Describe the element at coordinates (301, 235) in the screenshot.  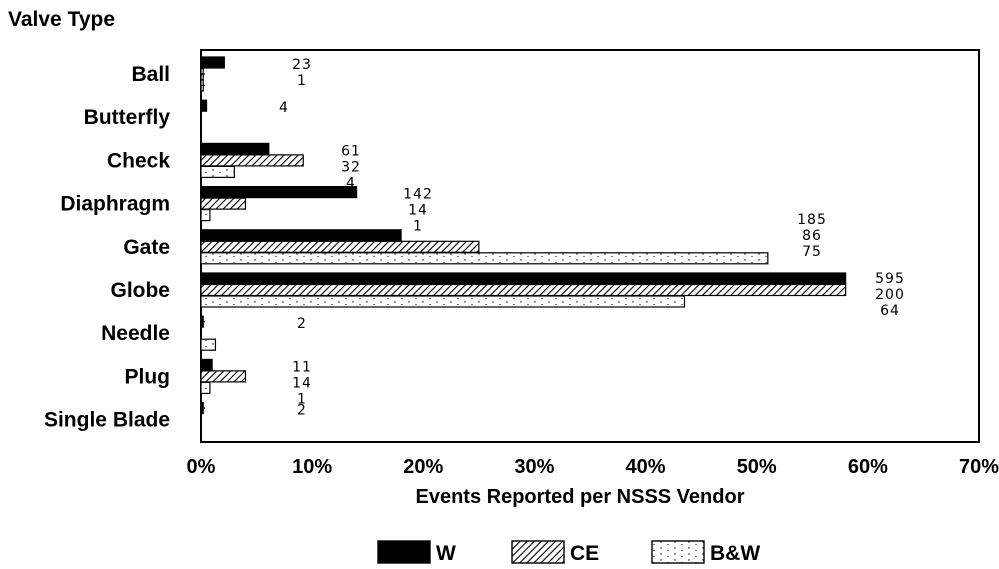
I see `bar-gate-w` at that location.